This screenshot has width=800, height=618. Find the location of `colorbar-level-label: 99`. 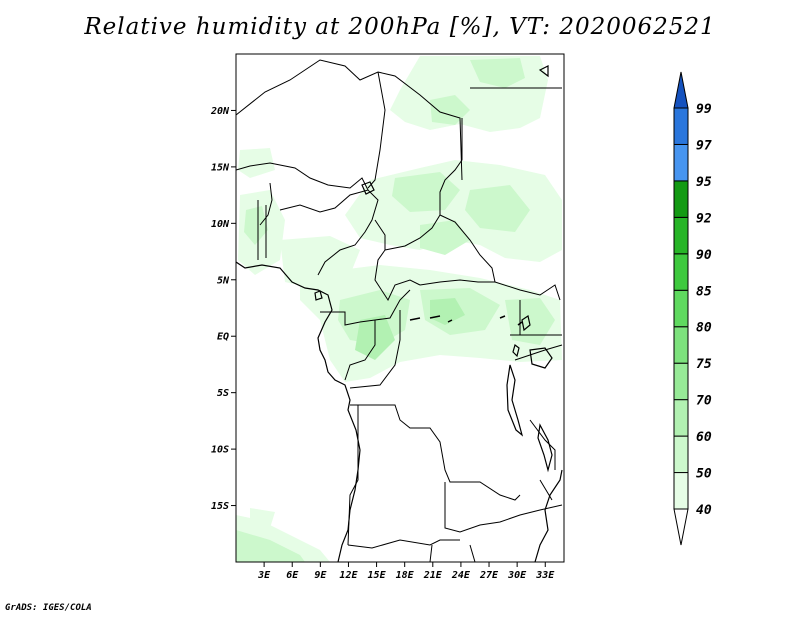

colorbar-level-label: 99 is located at coordinates (704, 109).